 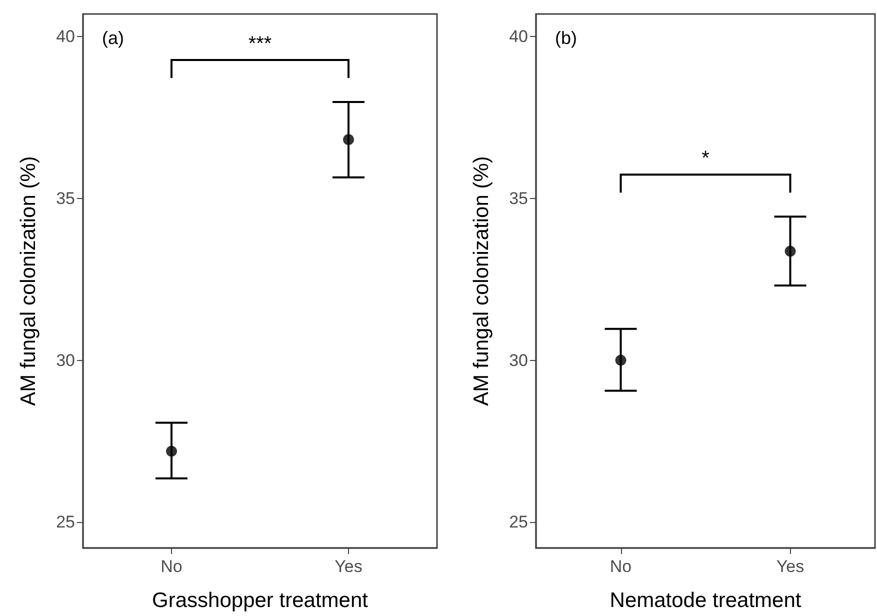 I want to click on annotation: *, so click(x=706, y=159).